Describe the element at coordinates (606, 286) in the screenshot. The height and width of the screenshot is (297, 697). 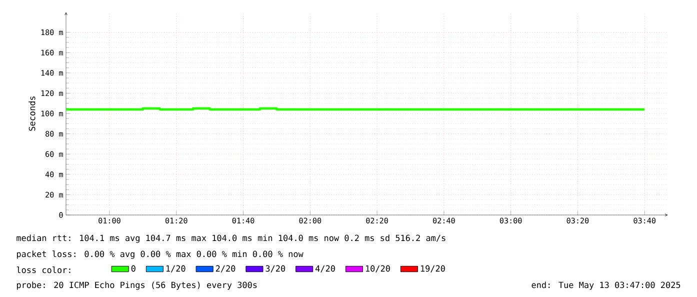
I see `text: end: Tue May 13 03:47:00 2025` at that location.